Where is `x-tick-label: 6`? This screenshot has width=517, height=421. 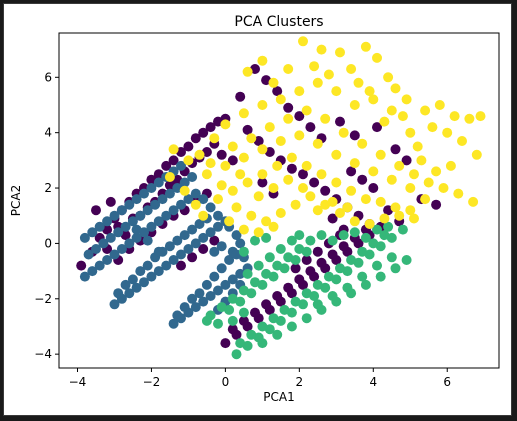
x-tick-label: 6 is located at coordinates (447, 382).